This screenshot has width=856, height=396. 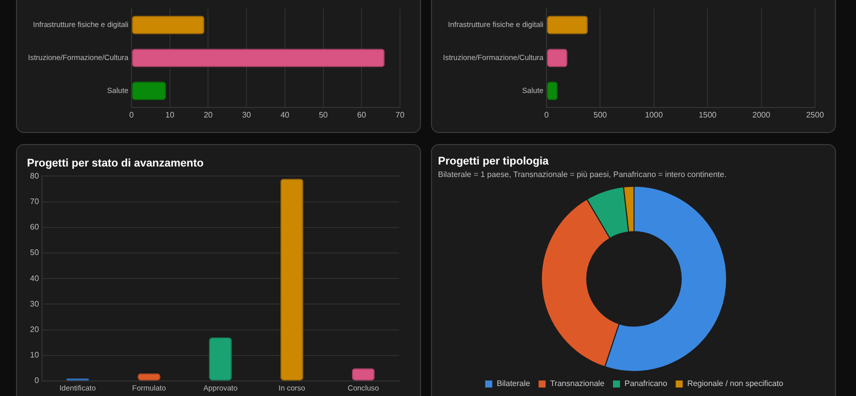 What do you see at coordinates (37, 381) in the screenshot?
I see `y-tick-label: 0` at bounding box center [37, 381].